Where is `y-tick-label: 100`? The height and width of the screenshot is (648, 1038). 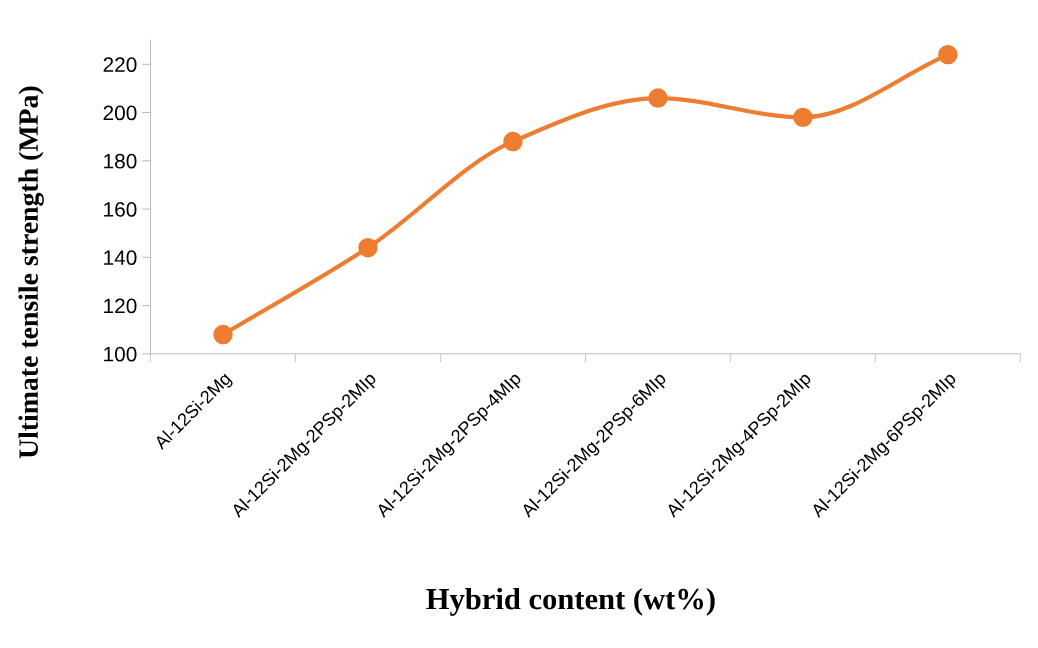
y-tick-label: 100 is located at coordinates (120, 354).